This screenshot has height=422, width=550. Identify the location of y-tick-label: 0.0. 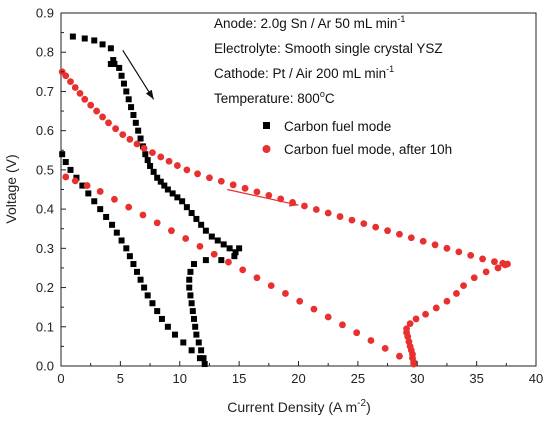
(45, 366).